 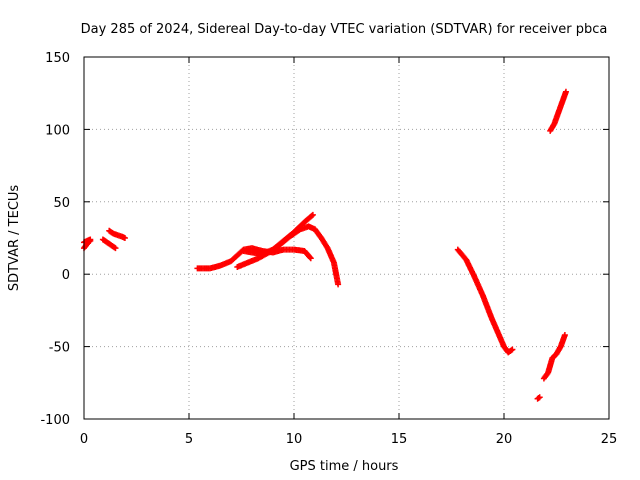 I want to click on y-axis-label: SDTVAR / TECUs, so click(x=14, y=238).